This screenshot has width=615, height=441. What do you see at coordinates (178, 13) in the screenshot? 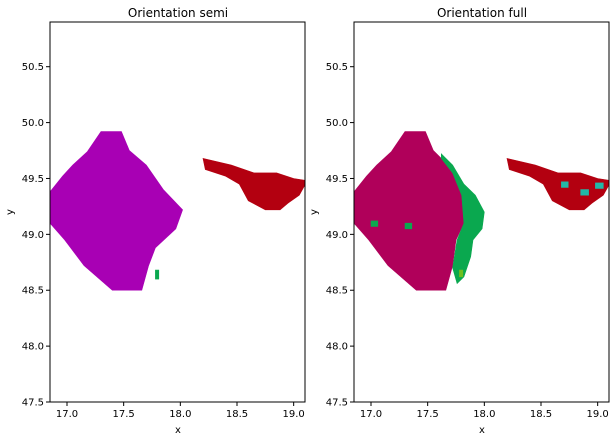
I see `panel-title: Orientation semi` at bounding box center [178, 13].